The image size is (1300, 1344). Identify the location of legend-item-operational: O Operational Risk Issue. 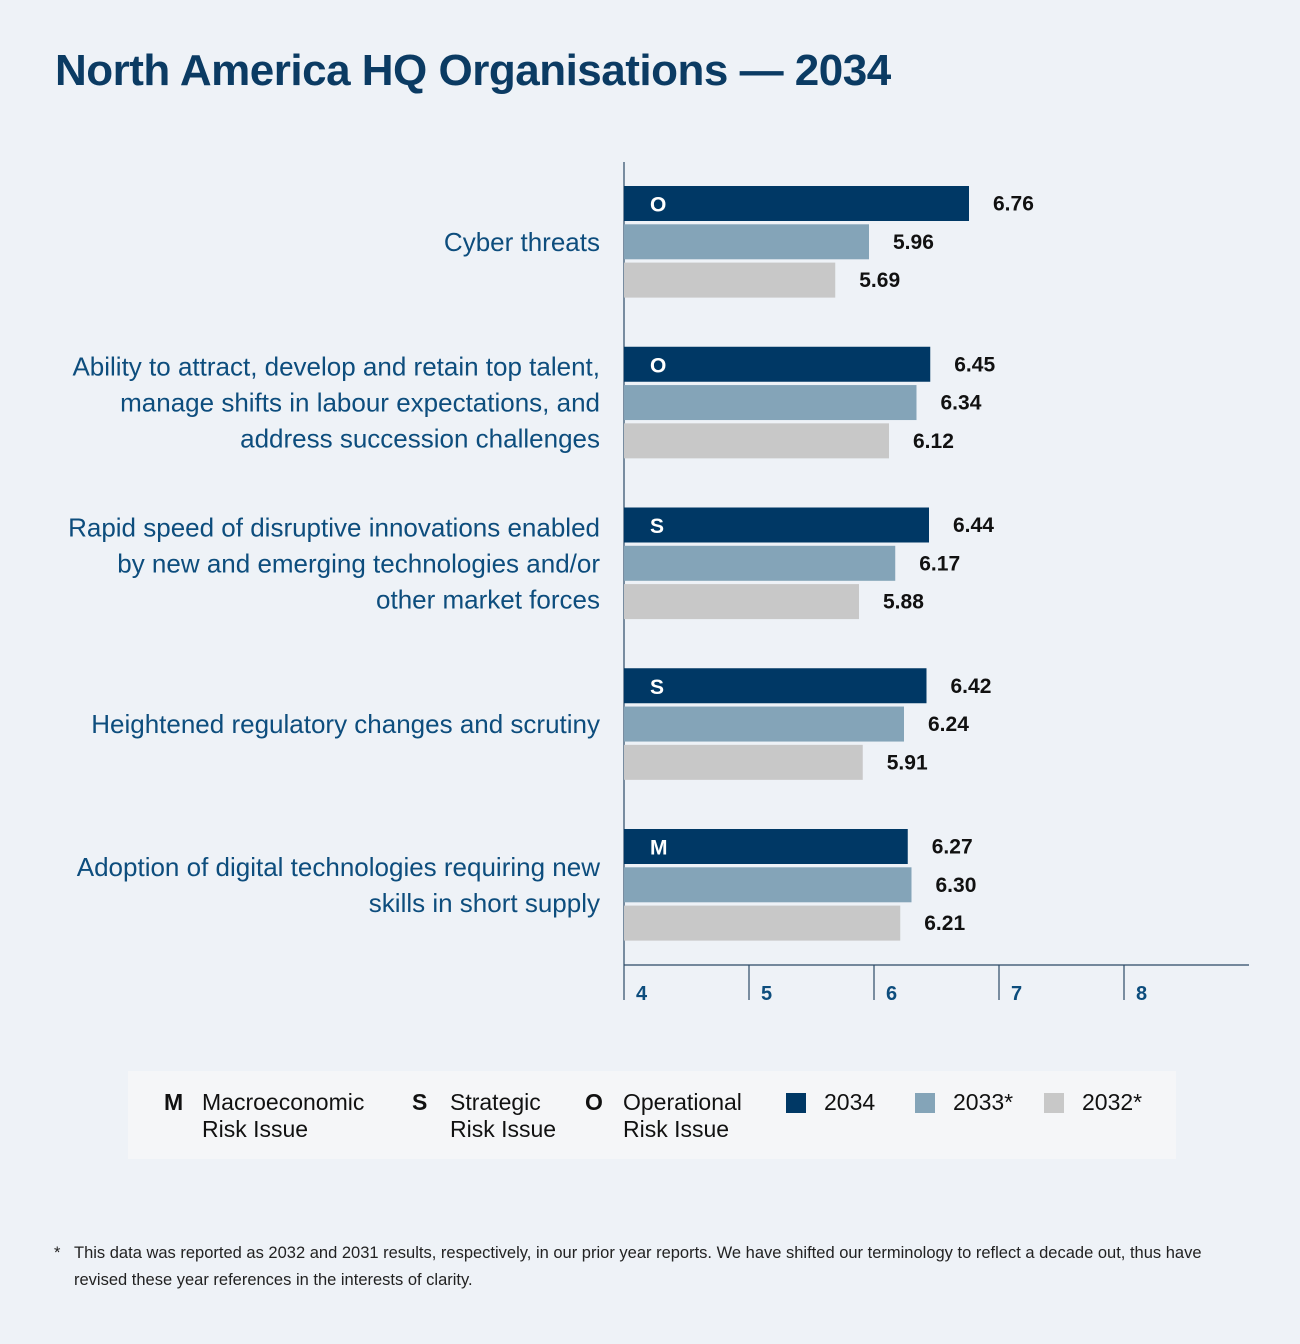
(663, 1116).